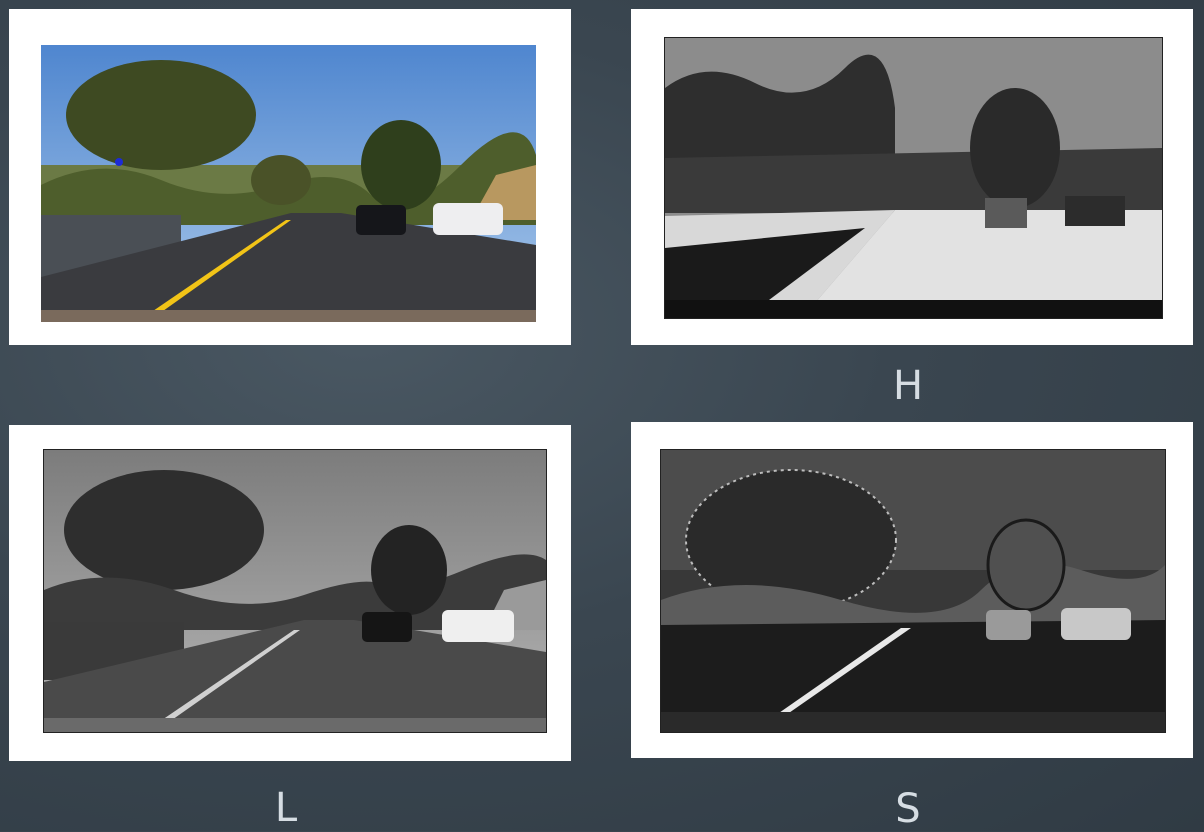 The width and height of the screenshot is (1204, 832). Describe the element at coordinates (913, 178) in the screenshot. I see `h-channel-image` at that location.